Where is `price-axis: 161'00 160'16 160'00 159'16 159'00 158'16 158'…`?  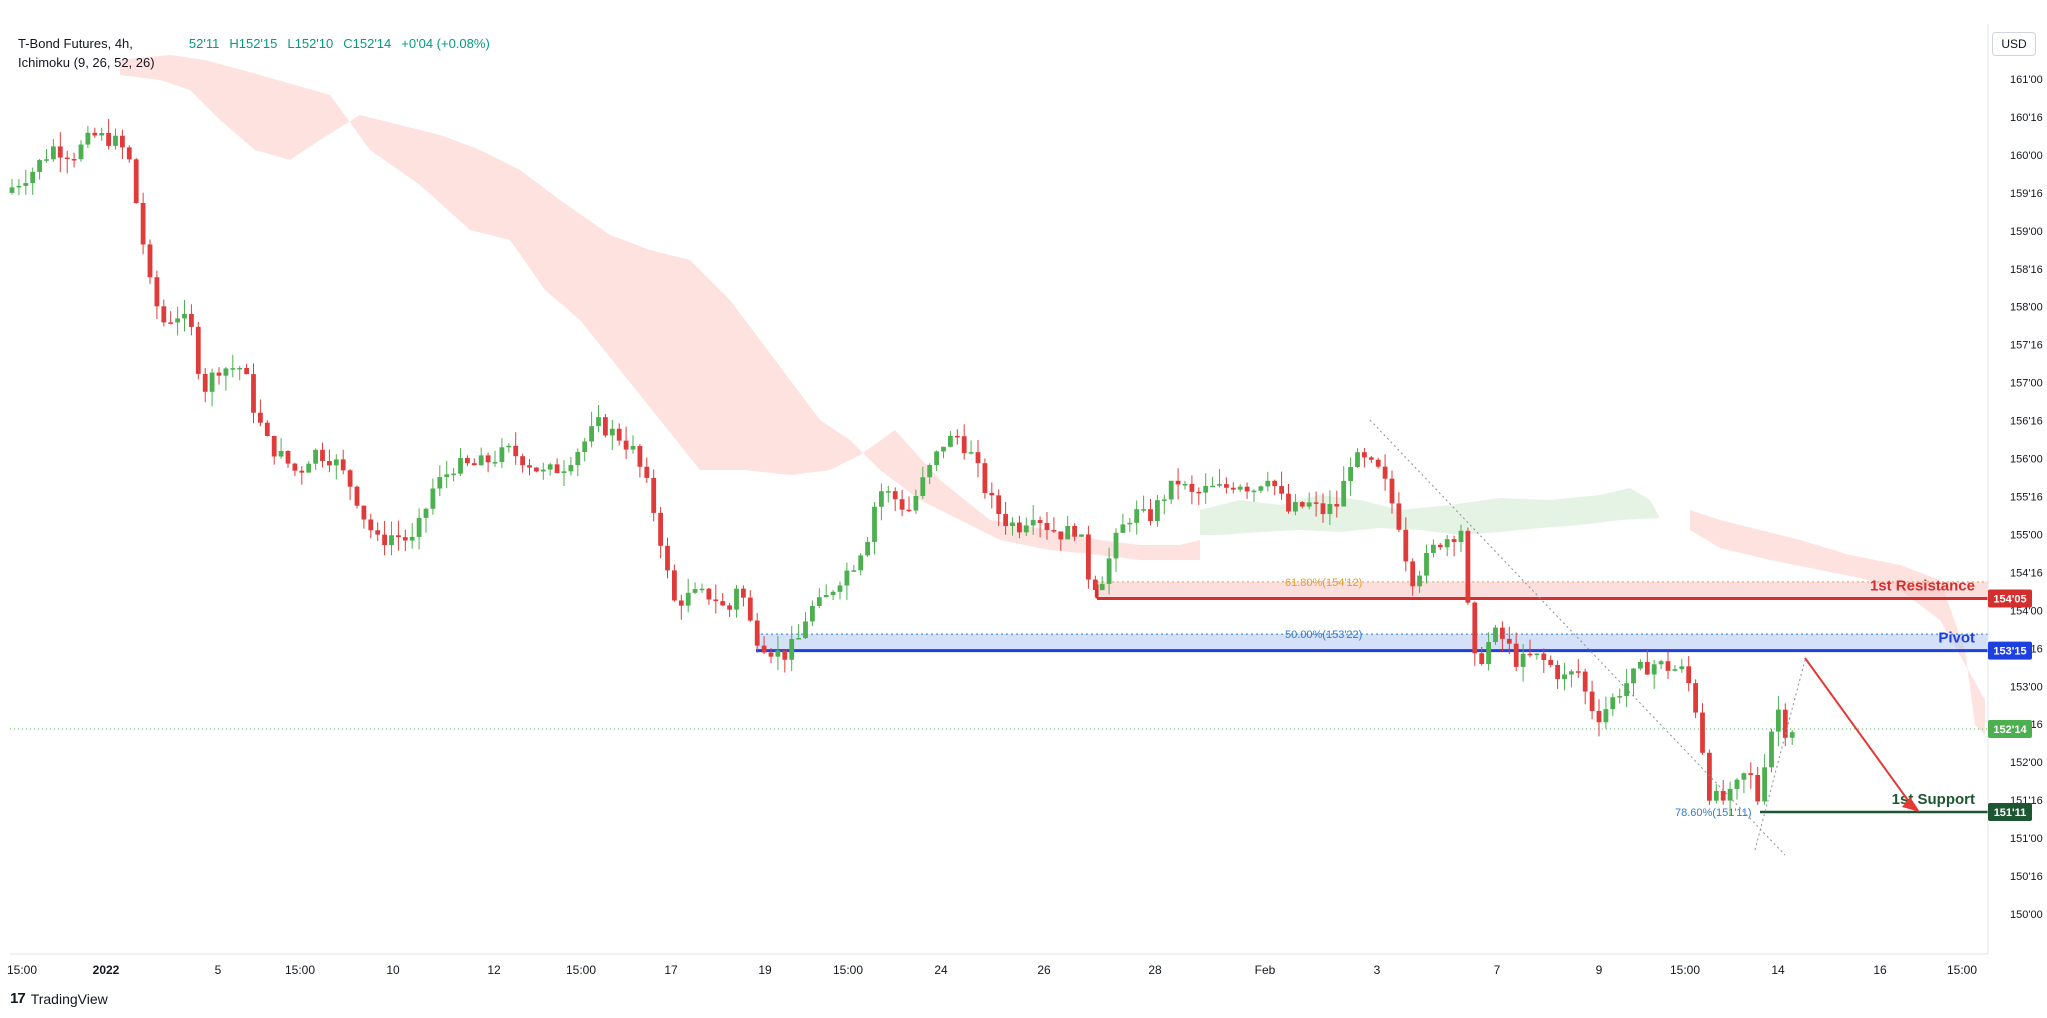
price-axis: 161'00 160'16 160'00 159'16 159'00 158'16 158'… is located at coordinates (2026, 497).